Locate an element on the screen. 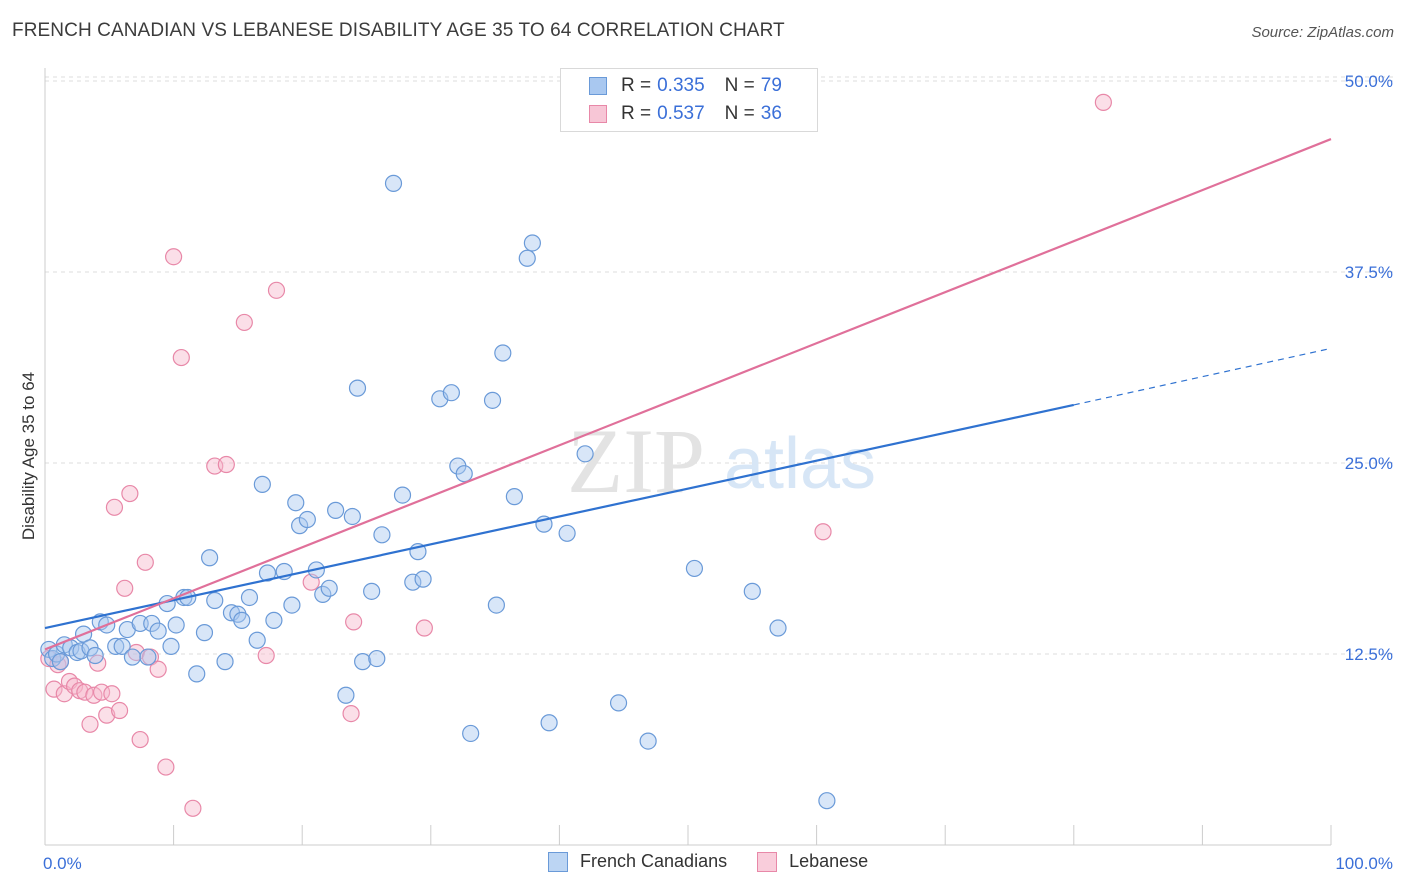  legend-item-lebanese: Lebanese is located at coordinates (812, 861).